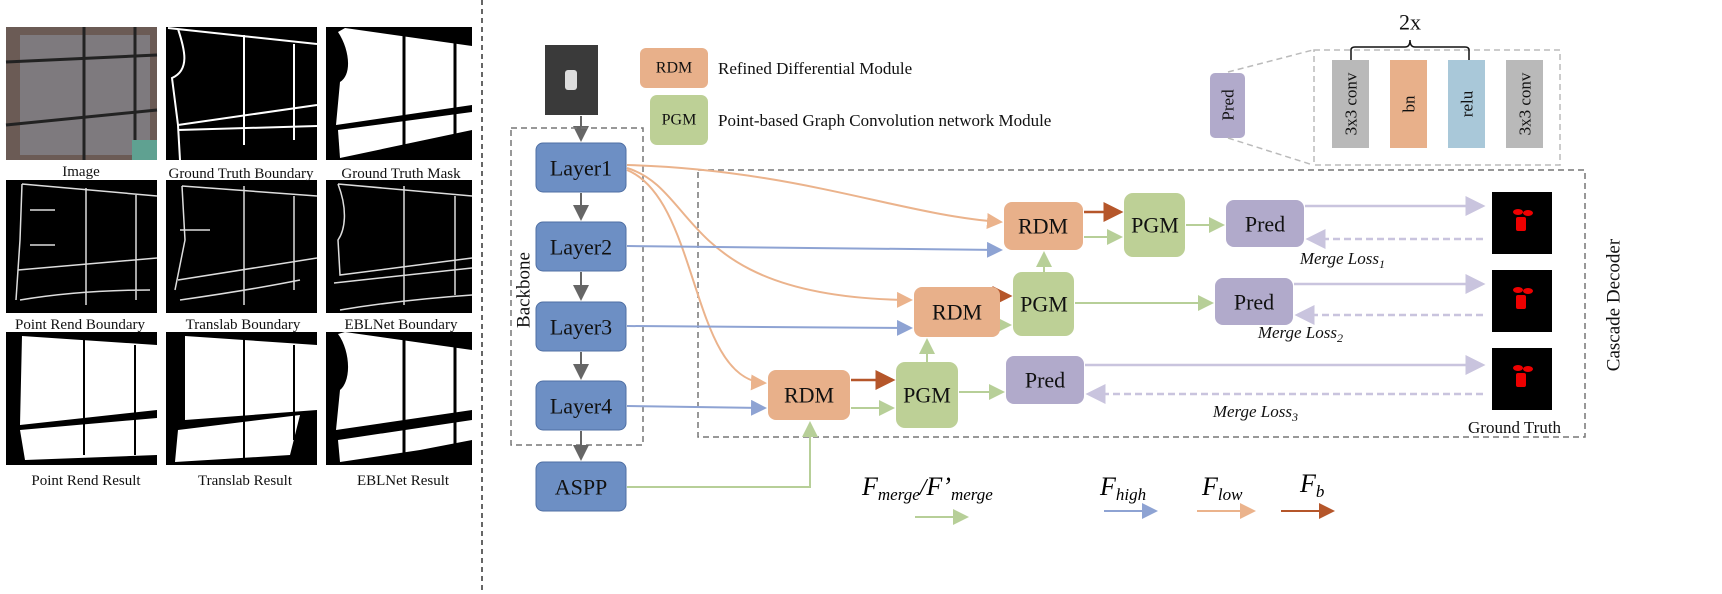 This screenshot has width=1722, height=594. Describe the element at coordinates (403, 481) in the screenshot. I see `caption: EBLNet Result` at that location.